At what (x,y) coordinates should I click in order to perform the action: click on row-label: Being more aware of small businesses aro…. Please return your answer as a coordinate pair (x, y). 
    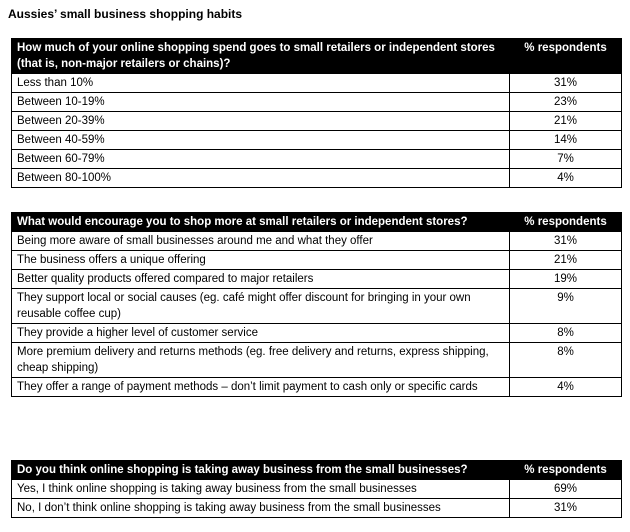
    Looking at the image, I should click on (260, 241).